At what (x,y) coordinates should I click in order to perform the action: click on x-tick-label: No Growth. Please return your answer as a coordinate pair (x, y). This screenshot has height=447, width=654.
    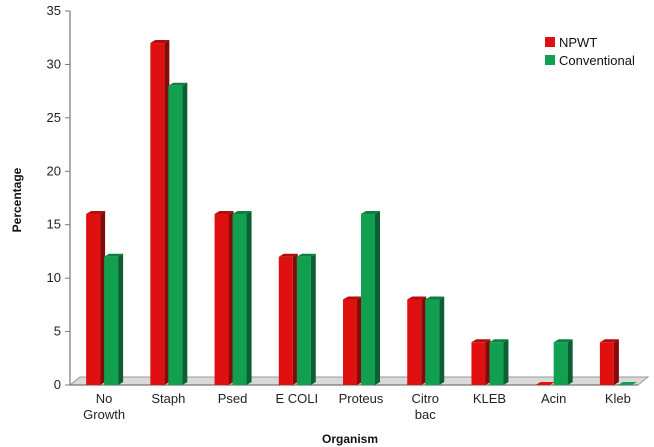
    Looking at the image, I should click on (104, 406).